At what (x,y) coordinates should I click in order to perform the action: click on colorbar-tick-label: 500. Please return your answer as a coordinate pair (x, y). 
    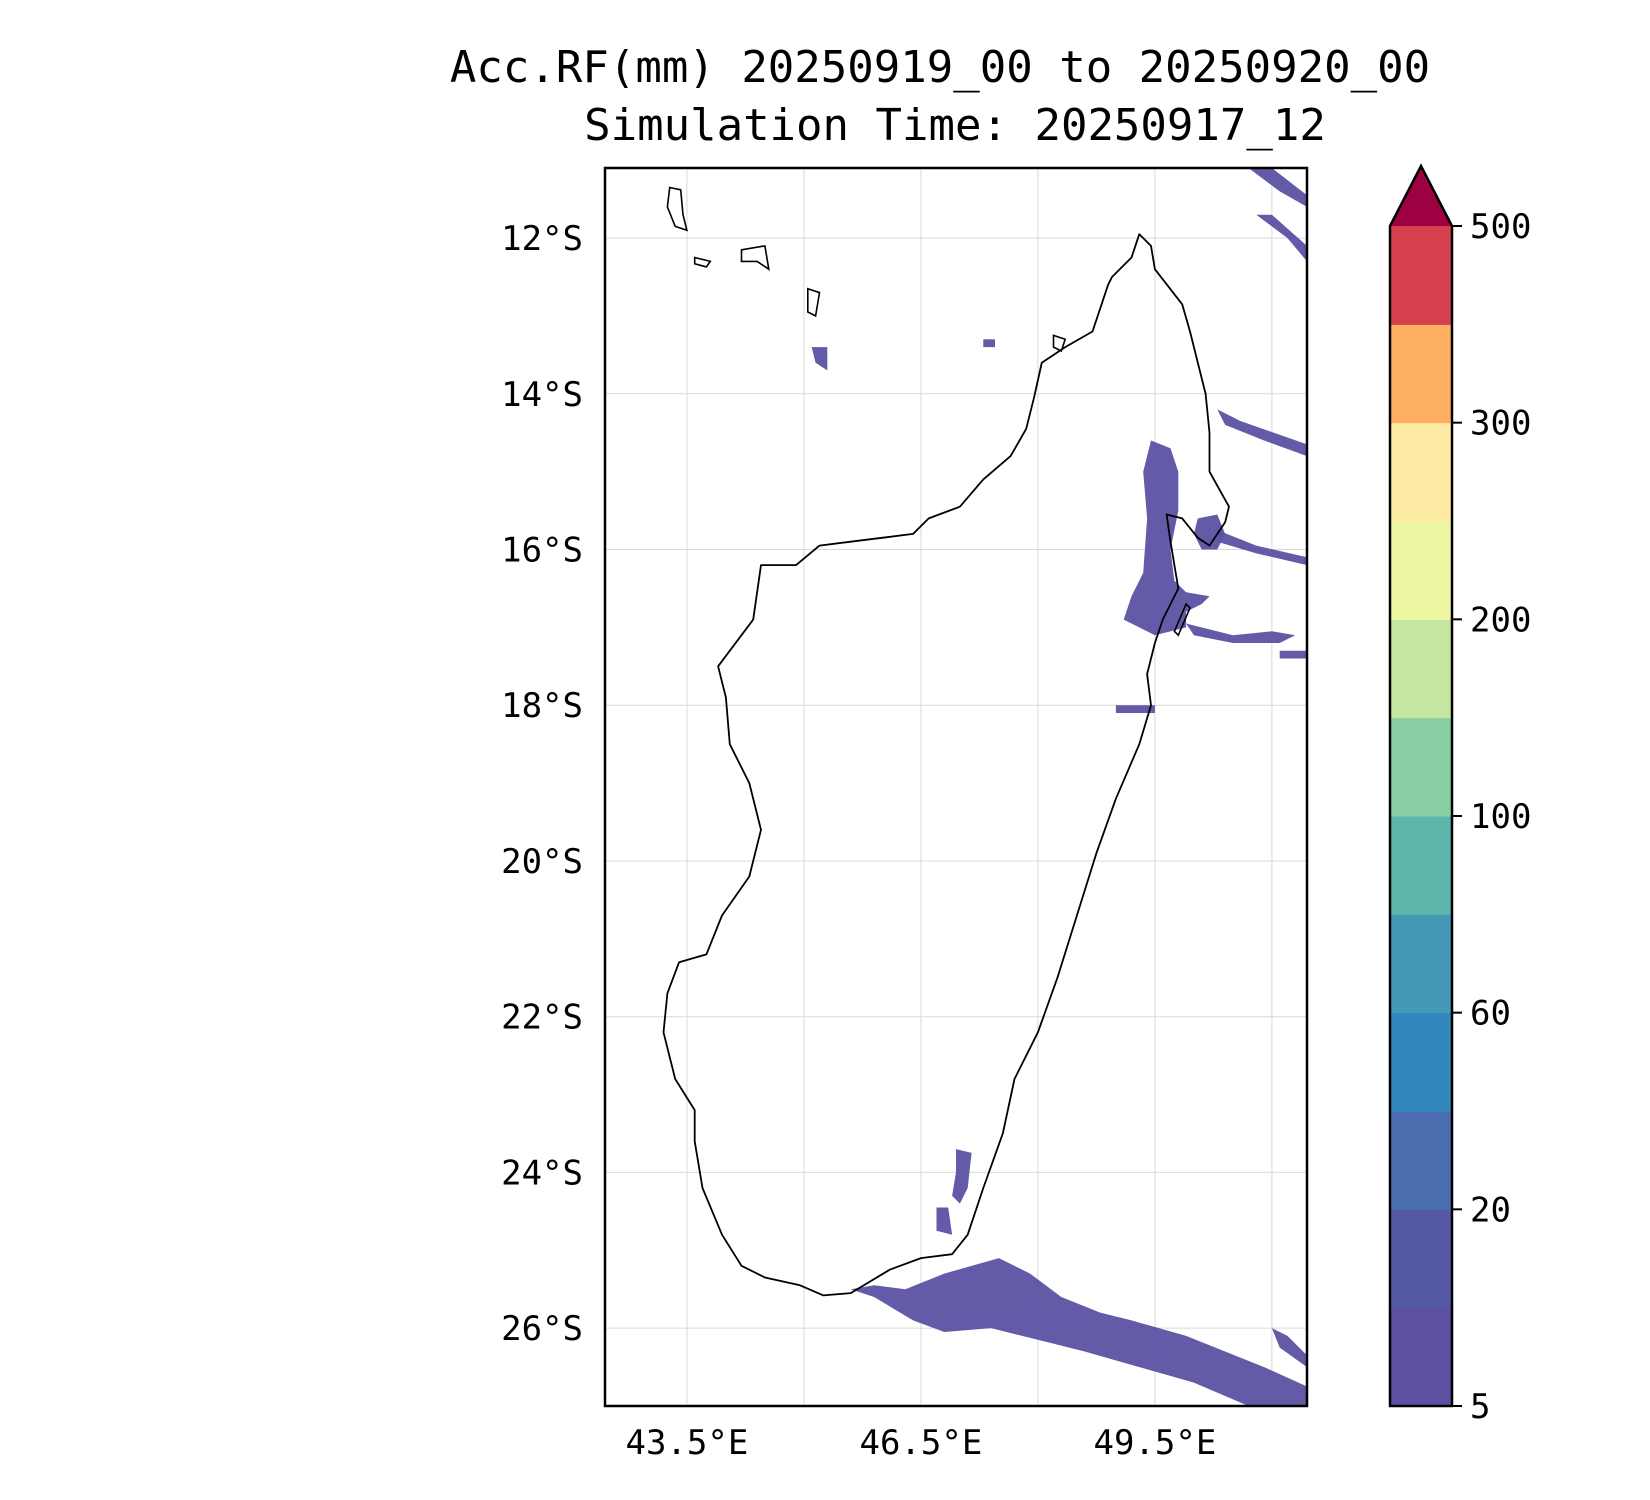
    Looking at the image, I should click on (1500, 227).